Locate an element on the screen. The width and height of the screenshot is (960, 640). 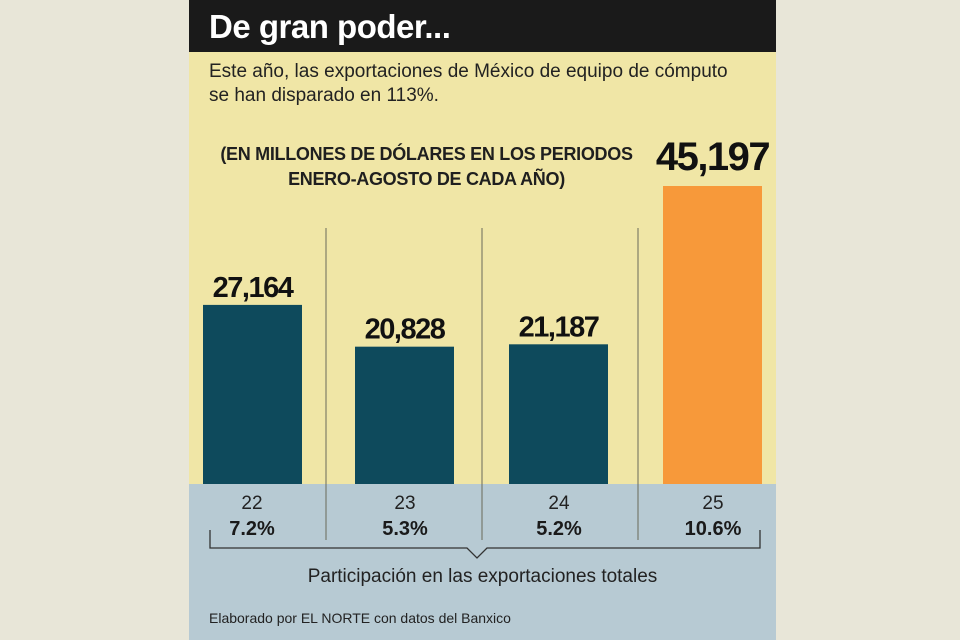
value-label-25: 45,197 is located at coordinates (713, 157).